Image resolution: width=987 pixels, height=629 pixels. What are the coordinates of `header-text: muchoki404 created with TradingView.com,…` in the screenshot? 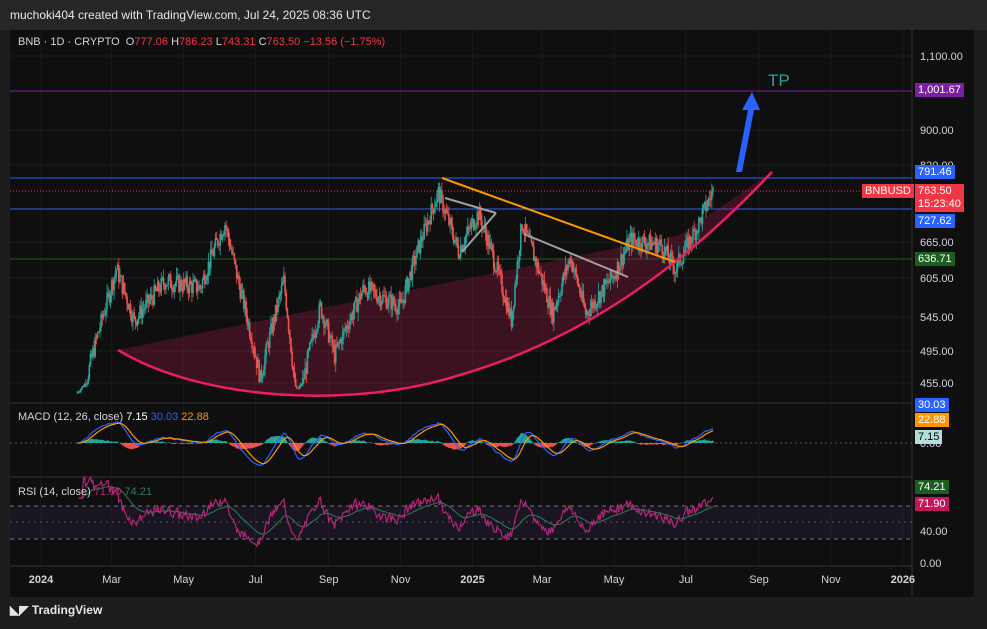 It's located at (190, 15).